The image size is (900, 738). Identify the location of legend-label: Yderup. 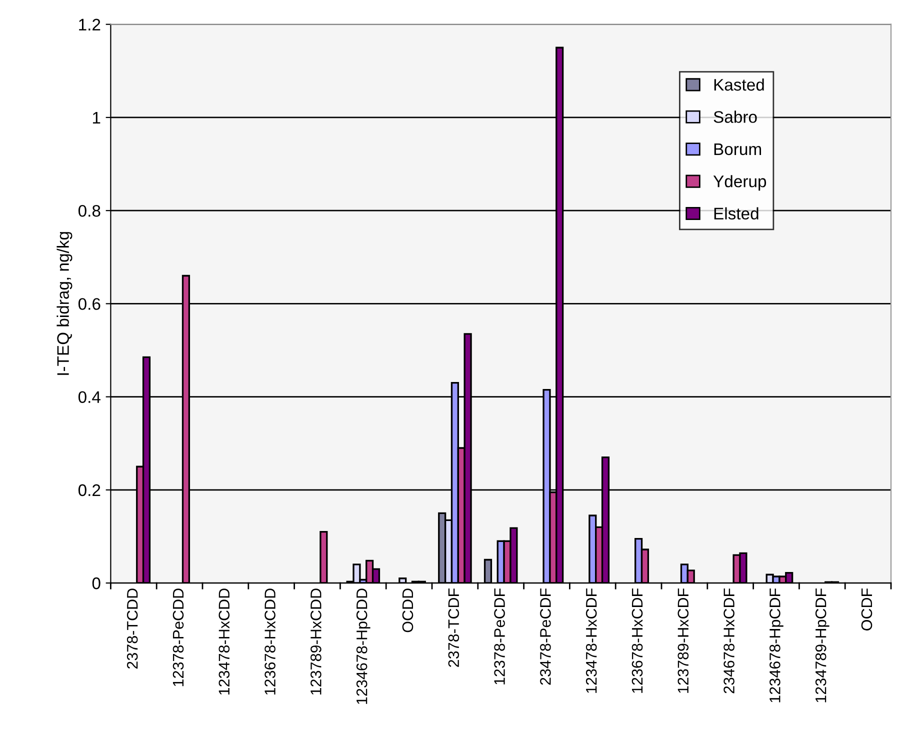
(739, 183).